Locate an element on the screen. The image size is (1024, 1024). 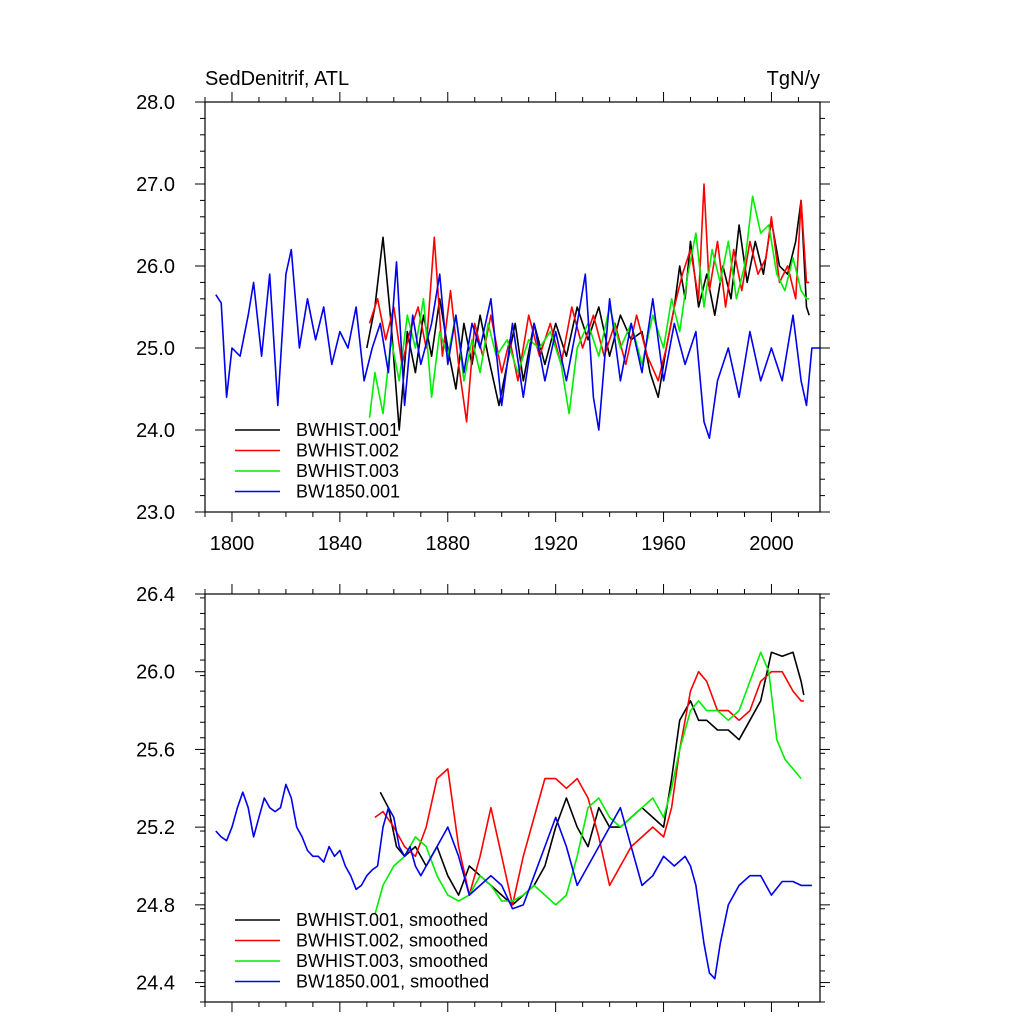
legend-label: BW1850.001 is located at coordinates (348, 492).